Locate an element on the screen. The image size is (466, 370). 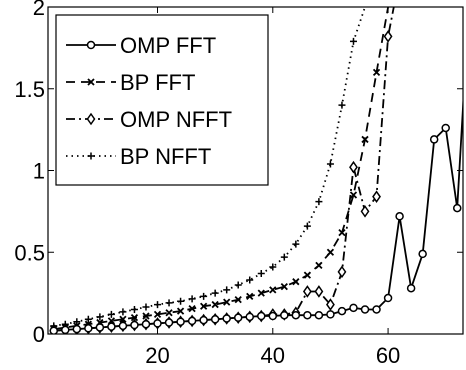
legend-label: OMP FFT is located at coordinates (168, 45).